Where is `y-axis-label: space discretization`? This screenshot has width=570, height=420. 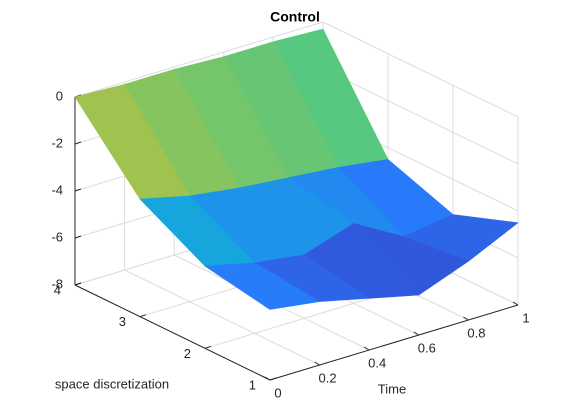
y-axis-label: space discretization is located at coordinates (112, 383).